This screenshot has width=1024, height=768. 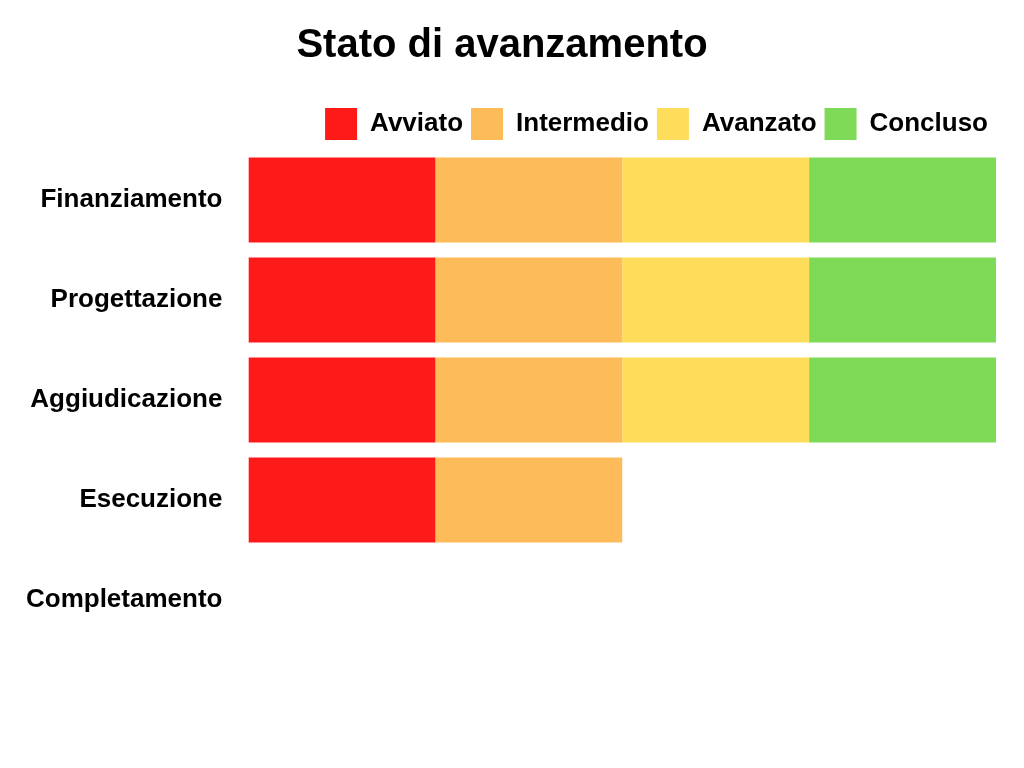 What do you see at coordinates (136, 298) in the screenshot?
I see `y-tick-label: Progettazione` at bounding box center [136, 298].